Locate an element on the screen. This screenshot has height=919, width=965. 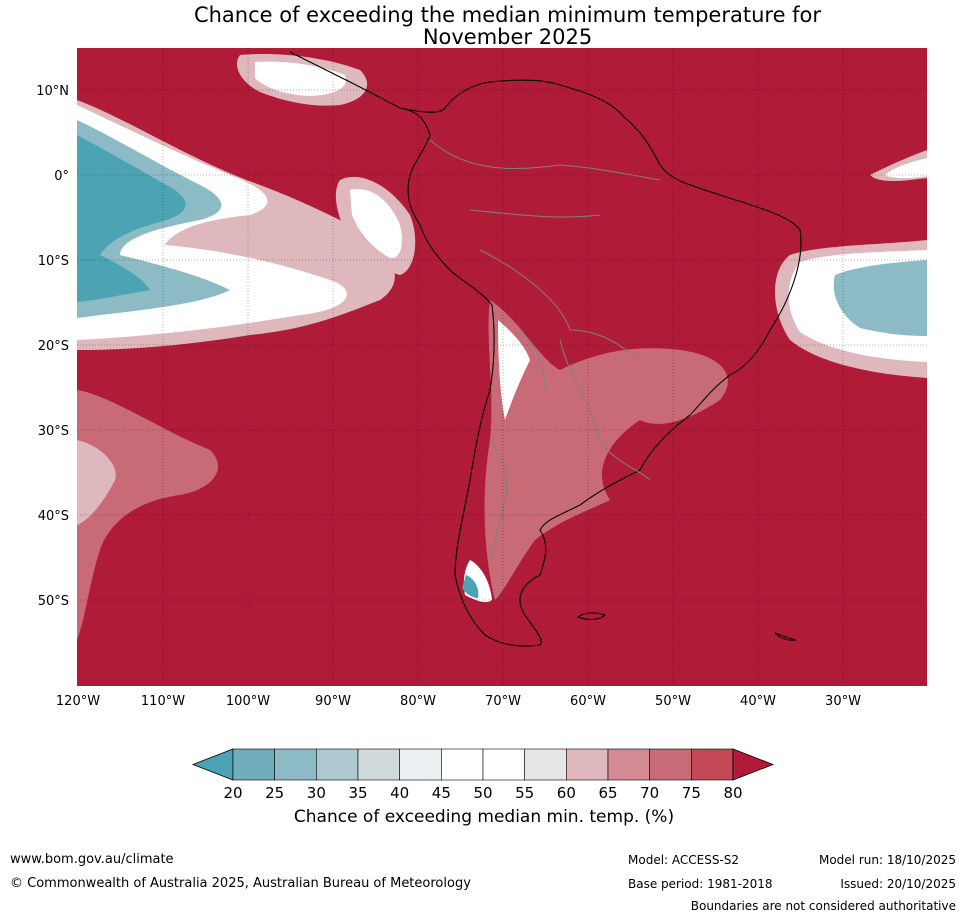
lat-label: 10°S is located at coordinates (53, 261).